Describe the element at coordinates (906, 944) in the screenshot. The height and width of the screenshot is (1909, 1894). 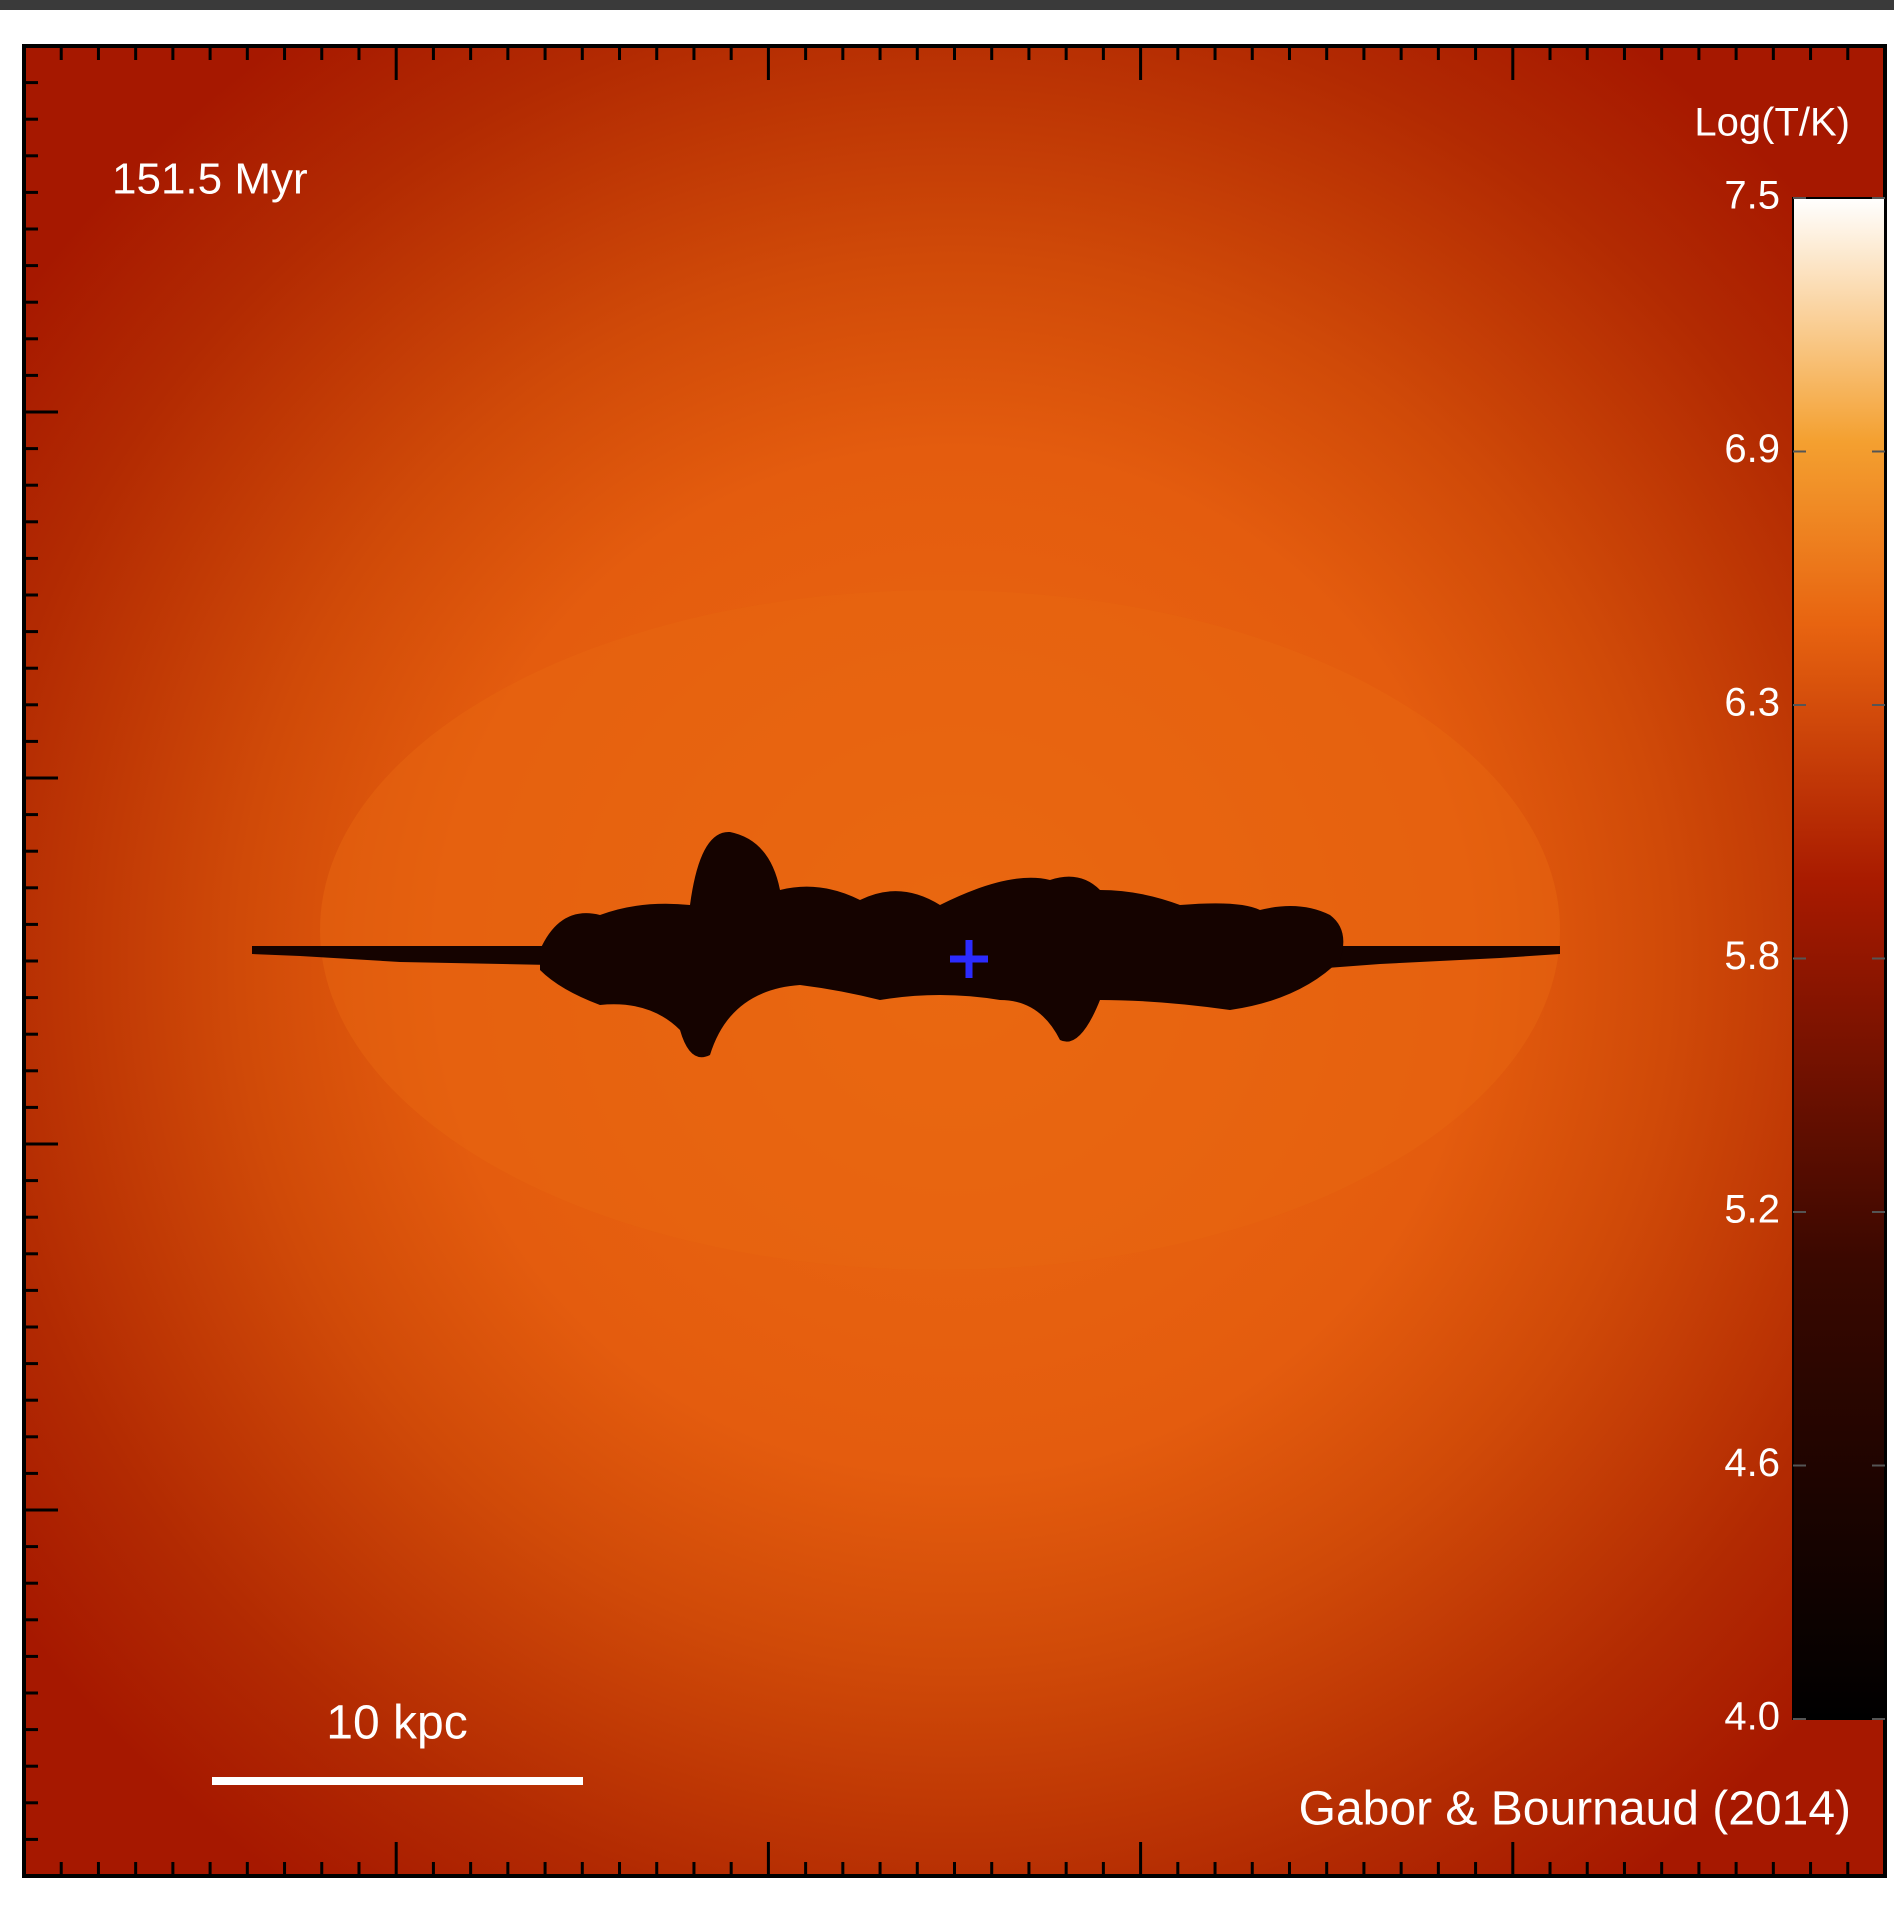
I see `galaxy-disk` at that location.